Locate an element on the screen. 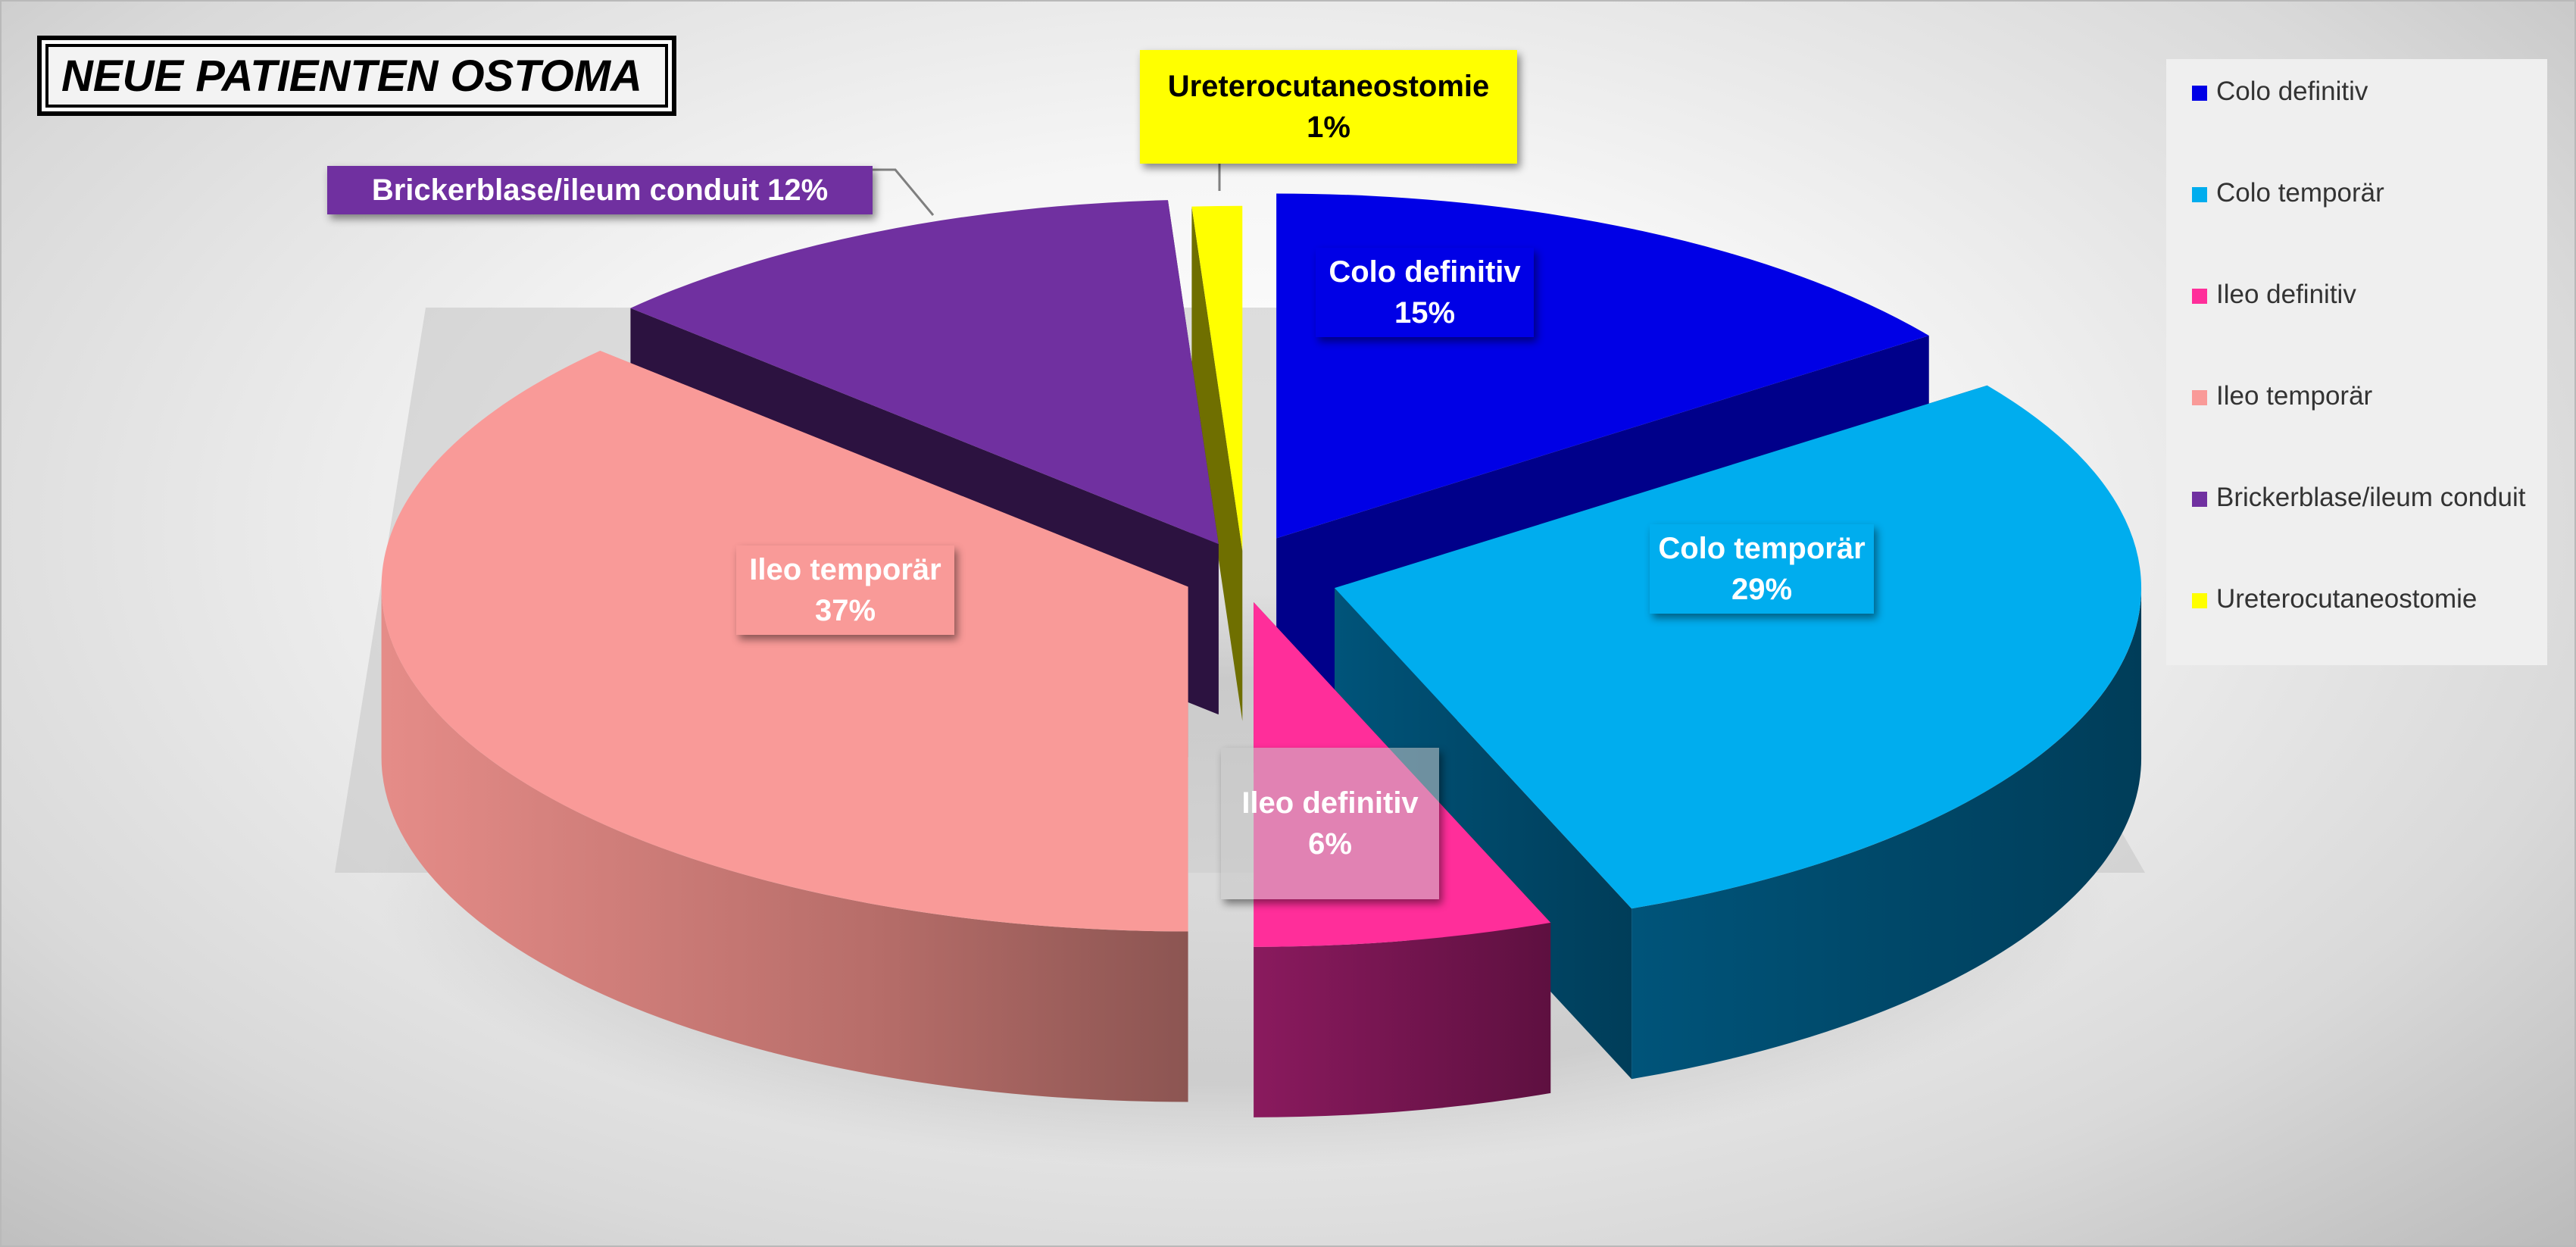 The width and height of the screenshot is (2576, 1247). pie-slice-ureterocutaneostomie is located at coordinates (1217, 378).